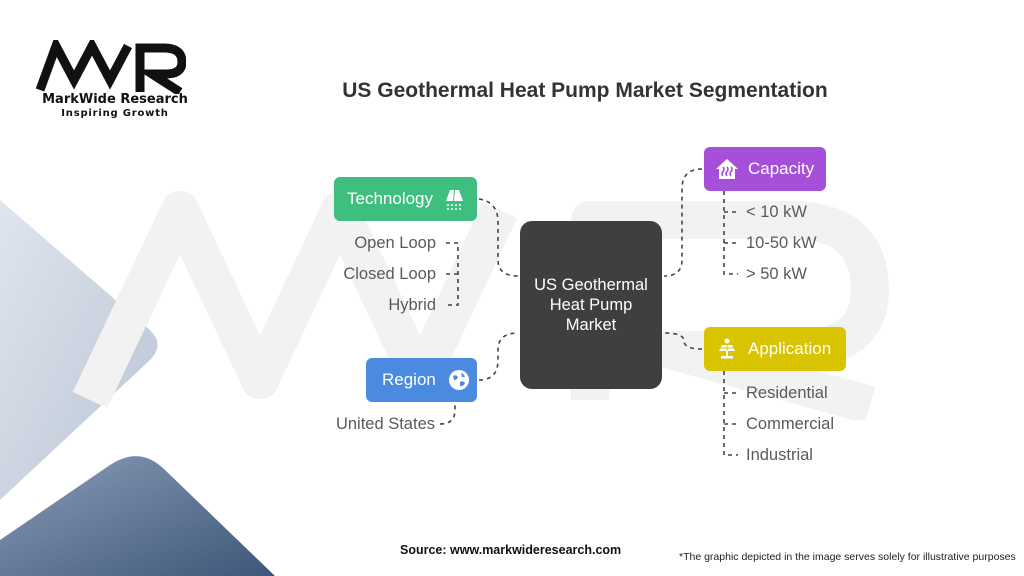  What do you see at coordinates (395, 243) in the screenshot?
I see `technology-item-open-loop: Open Loop` at bounding box center [395, 243].